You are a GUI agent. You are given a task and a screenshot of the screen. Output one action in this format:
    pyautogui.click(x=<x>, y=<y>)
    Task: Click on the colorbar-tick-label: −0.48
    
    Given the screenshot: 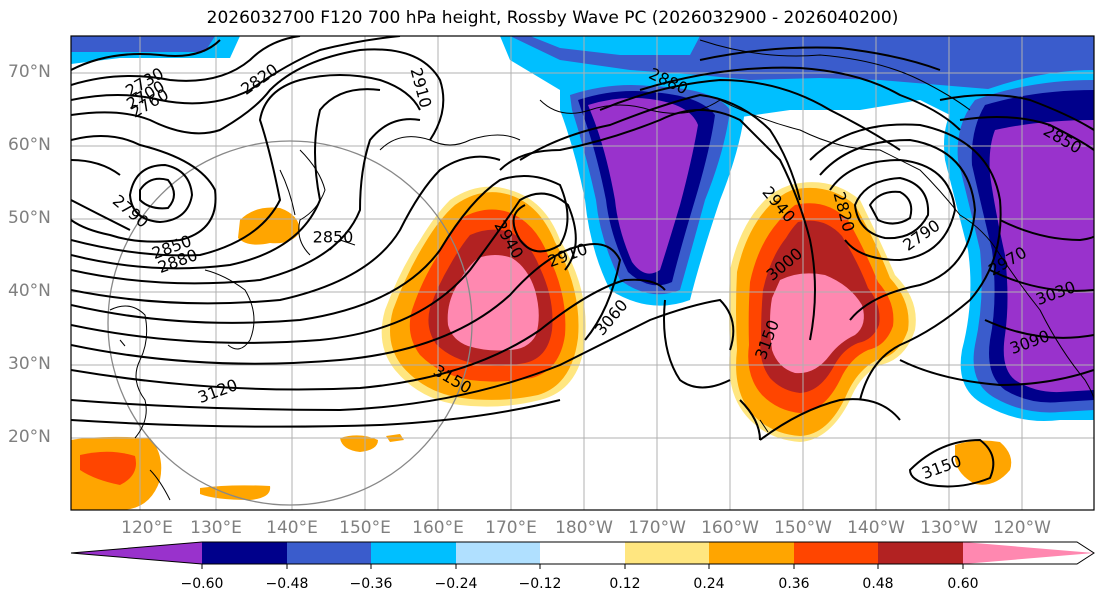 What is the action you would take?
    pyautogui.click(x=287, y=584)
    